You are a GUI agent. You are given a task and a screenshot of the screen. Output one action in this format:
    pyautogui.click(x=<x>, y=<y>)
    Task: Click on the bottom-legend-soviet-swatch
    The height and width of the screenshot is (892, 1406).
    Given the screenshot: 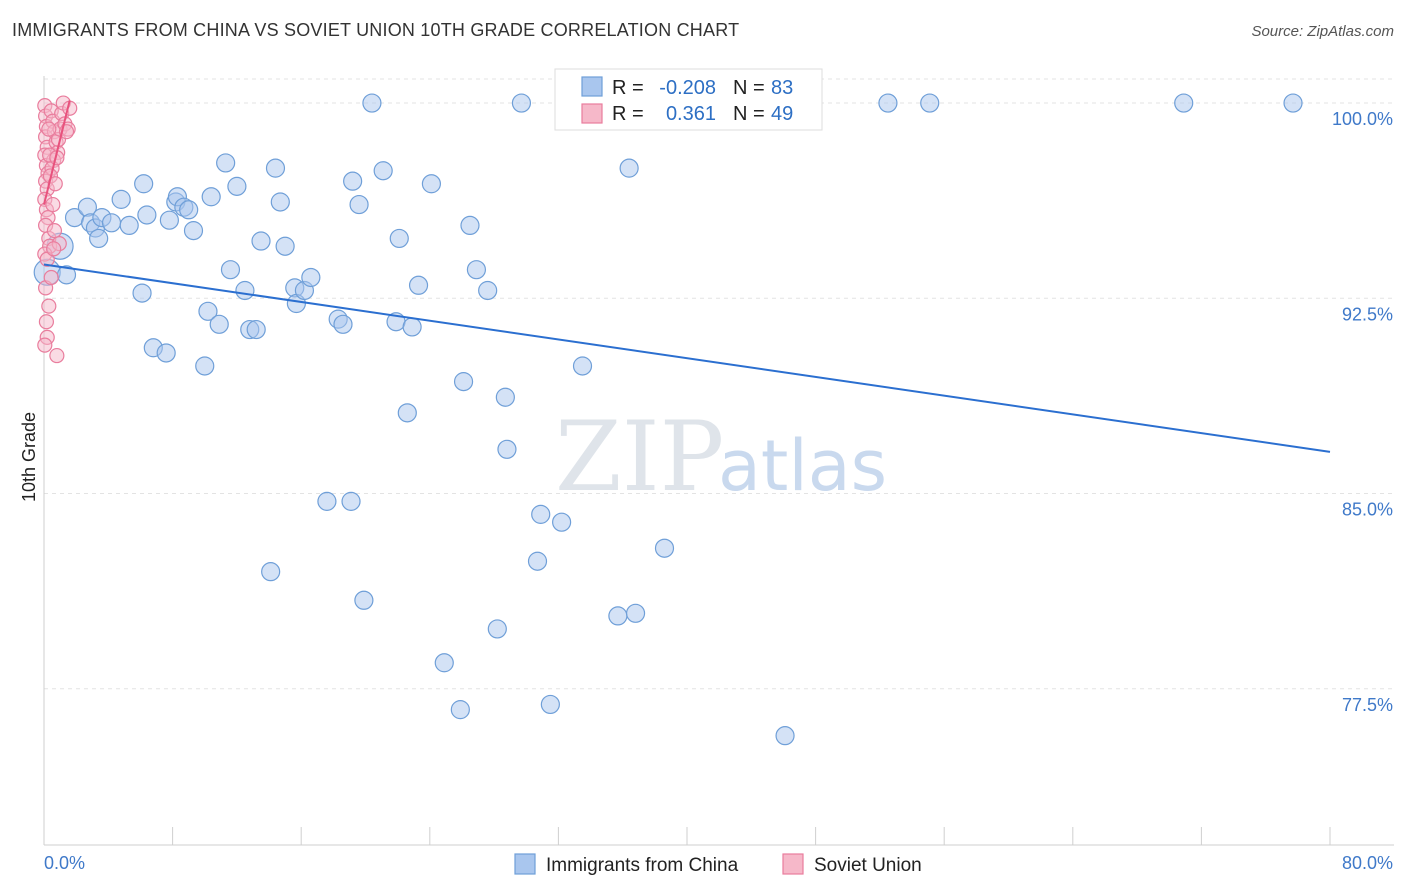 What is the action you would take?
    pyautogui.click(x=793, y=864)
    